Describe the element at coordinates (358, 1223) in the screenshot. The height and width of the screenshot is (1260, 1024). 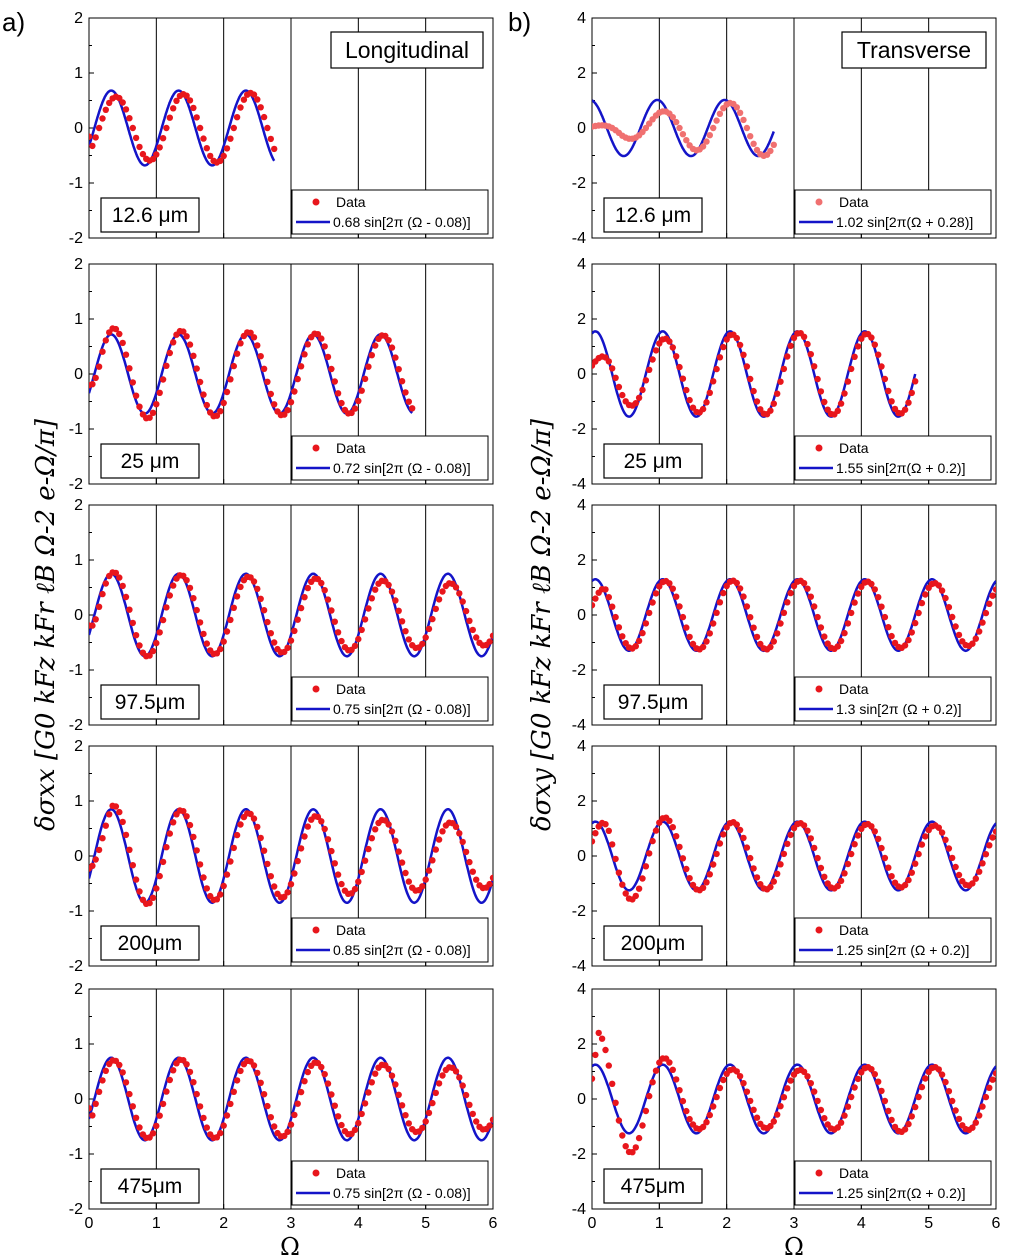
I see `x-tick-label: 4` at that location.